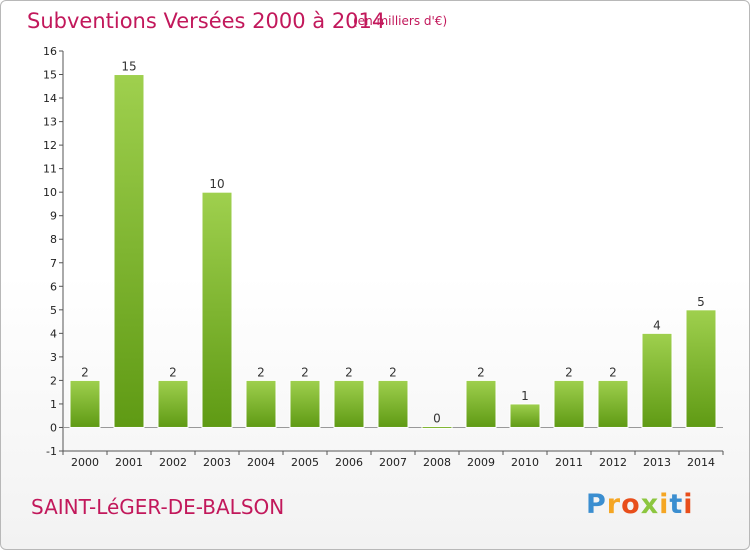 Image resolution: width=750 pixels, height=550 pixels. Describe the element at coordinates (50, 75) in the screenshot. I see `y-tick-label: 15` at that location.